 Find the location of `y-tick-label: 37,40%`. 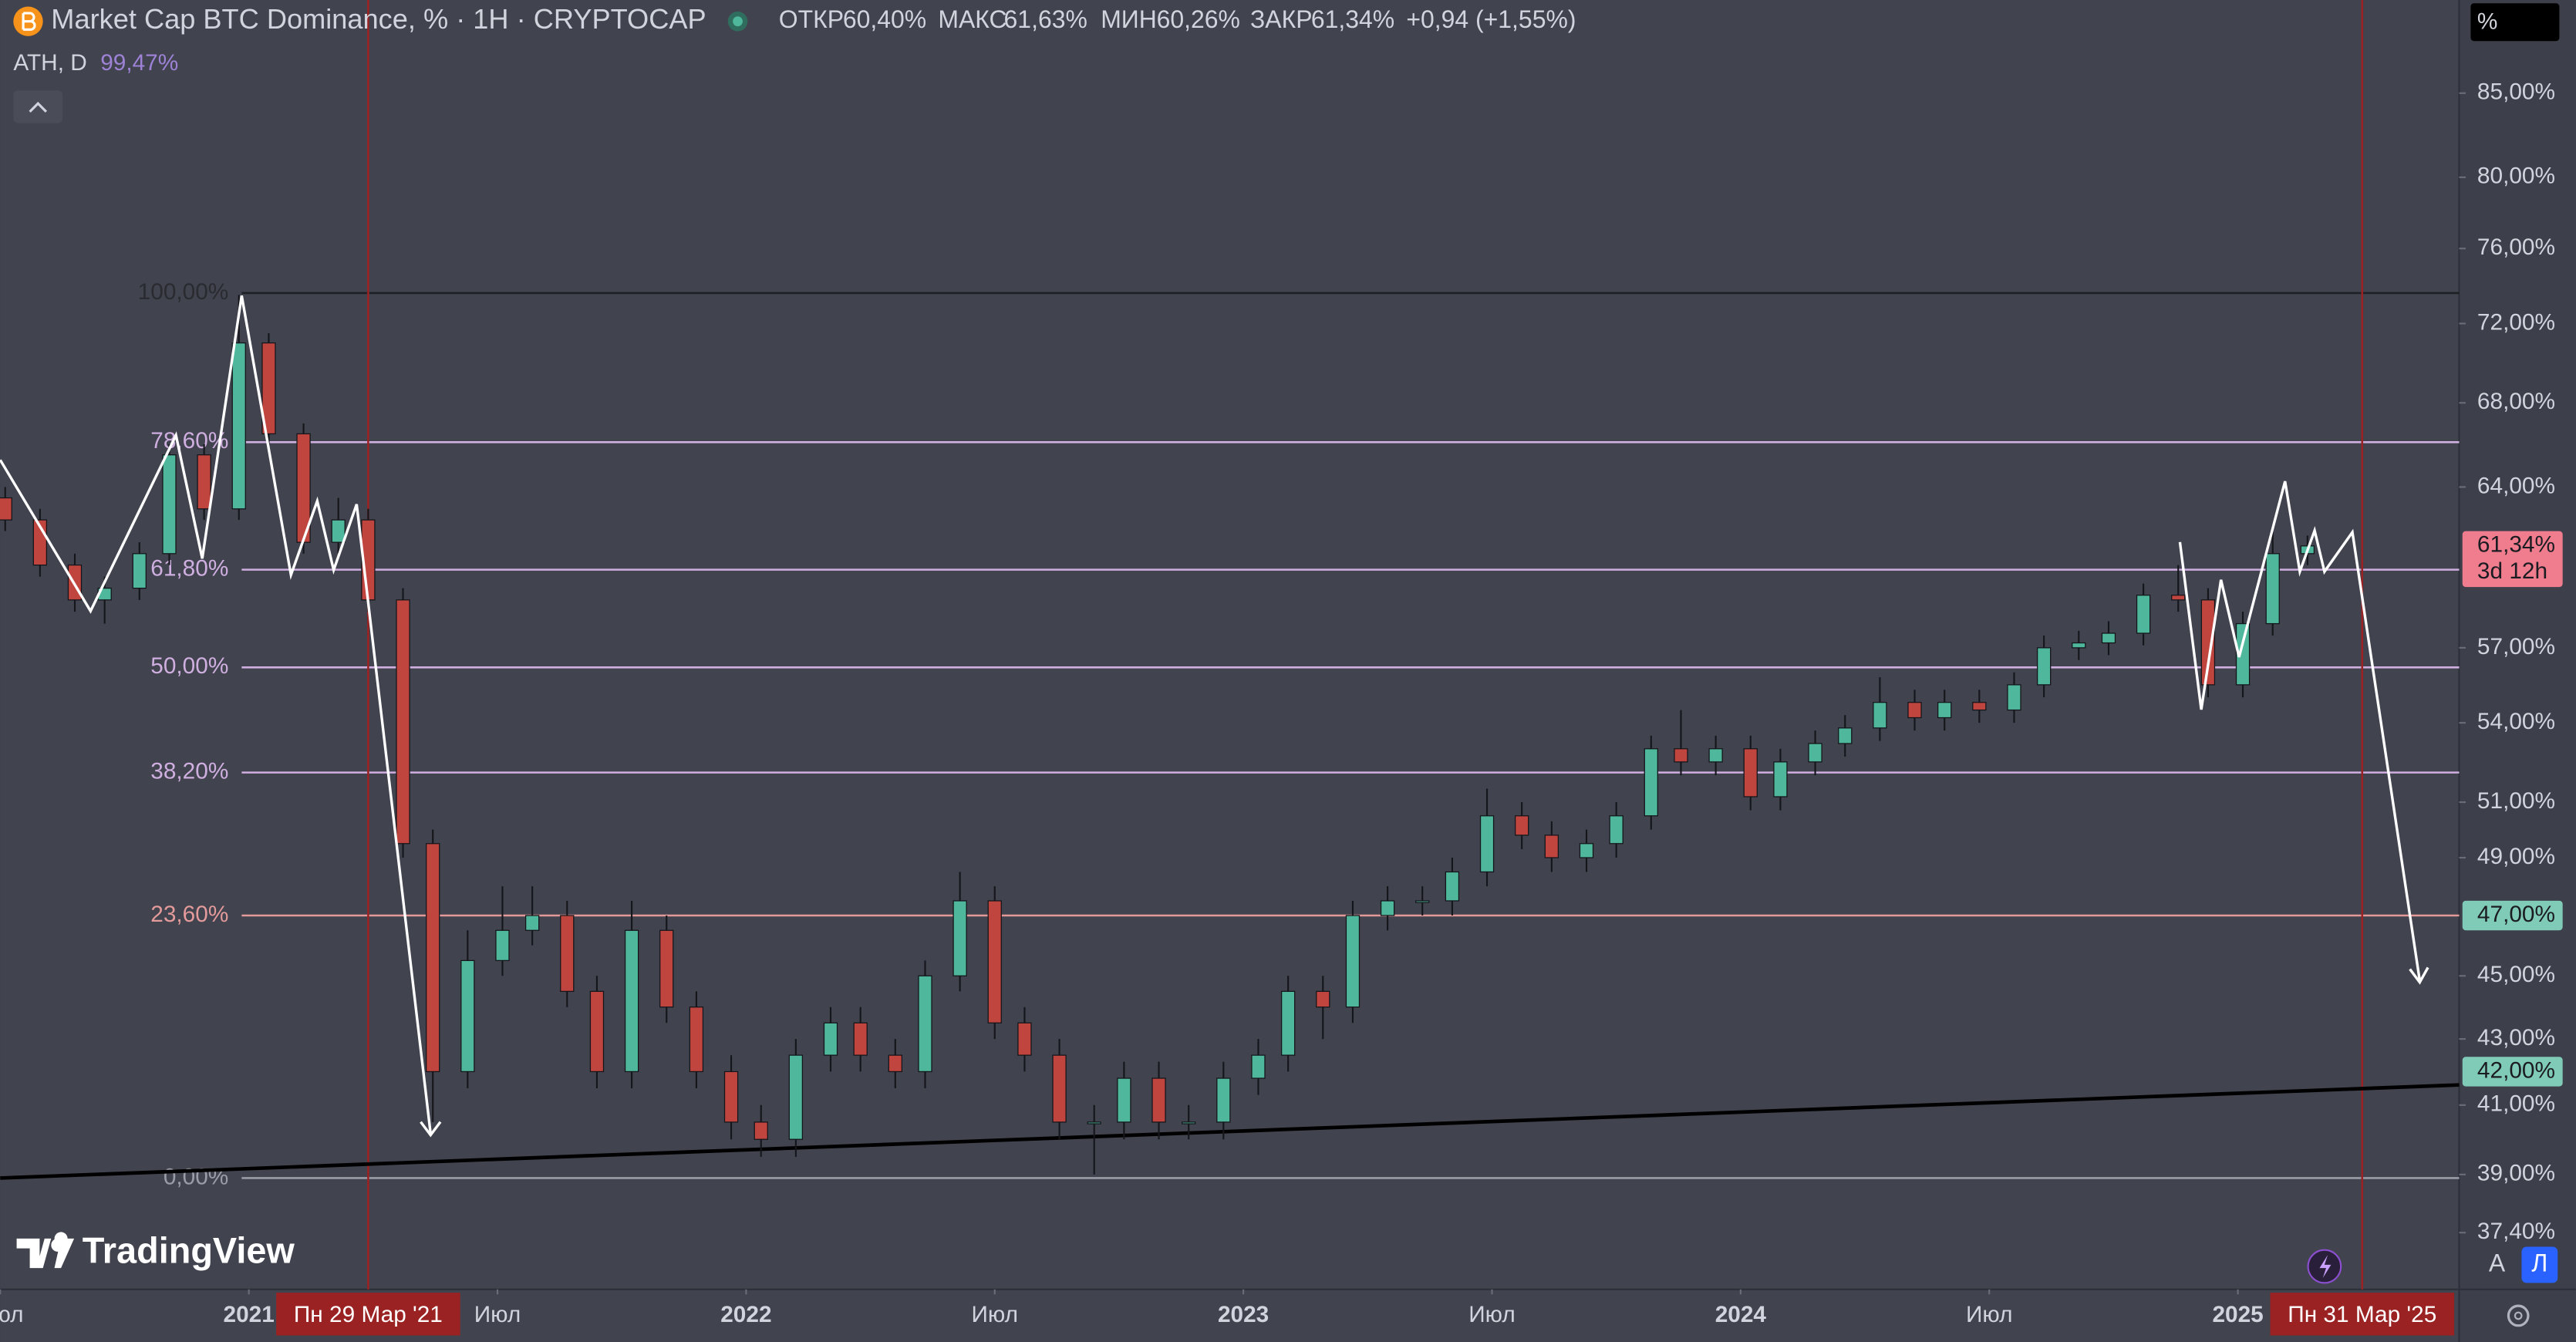

y-tick-label: 37,40% is located at coordinates (2516, 1231).